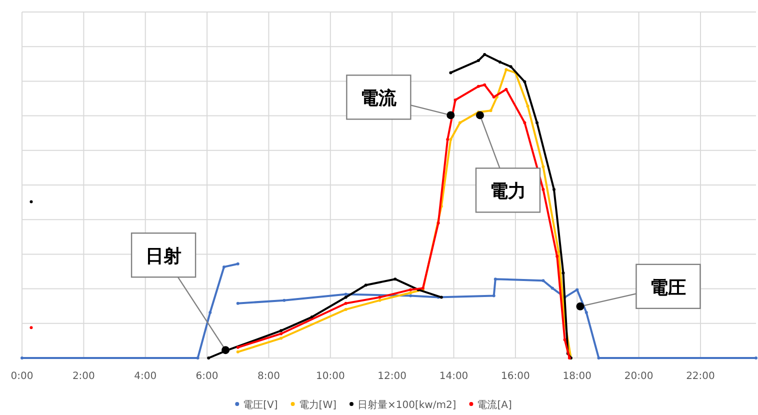 The width and height of the screenshot is (758, 415). Describe the element at coordinates (260, 405) in the screenshot. I see `legend-label: 電圧[V]` at that location.